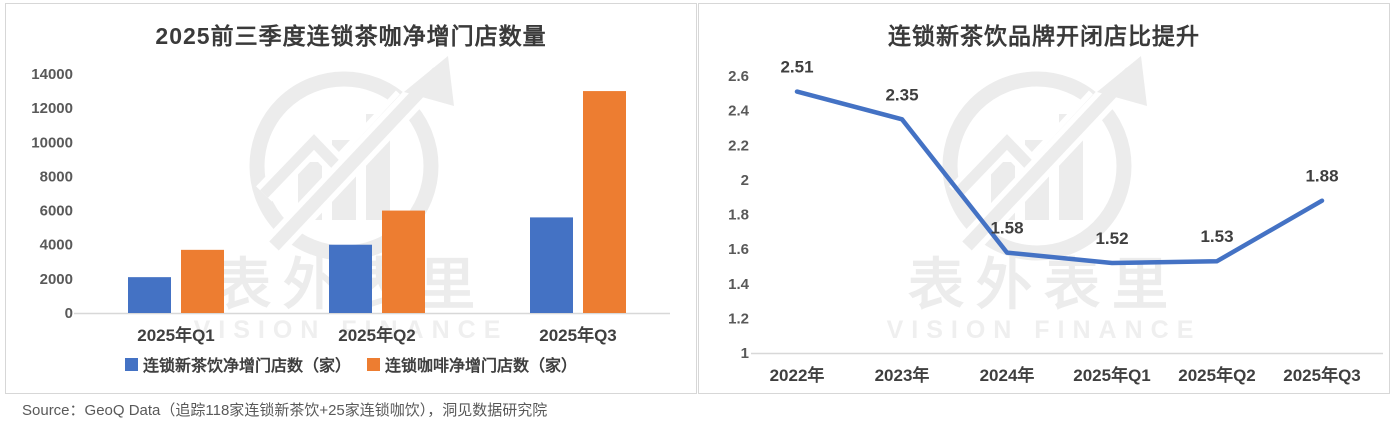 The height and width of the screenshot is (427, 1397). Describe the element at coordinates (739, 111) in the screenshot. I see `svg-text: 2.4` at that location.